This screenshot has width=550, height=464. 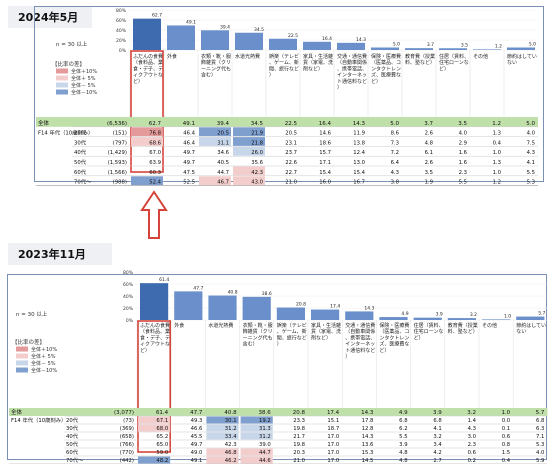 What do you see at coordinates (454, 62) in the screenshot?
I see `category-label-line: 住宅ローンな` at bounding box center [454, 62].